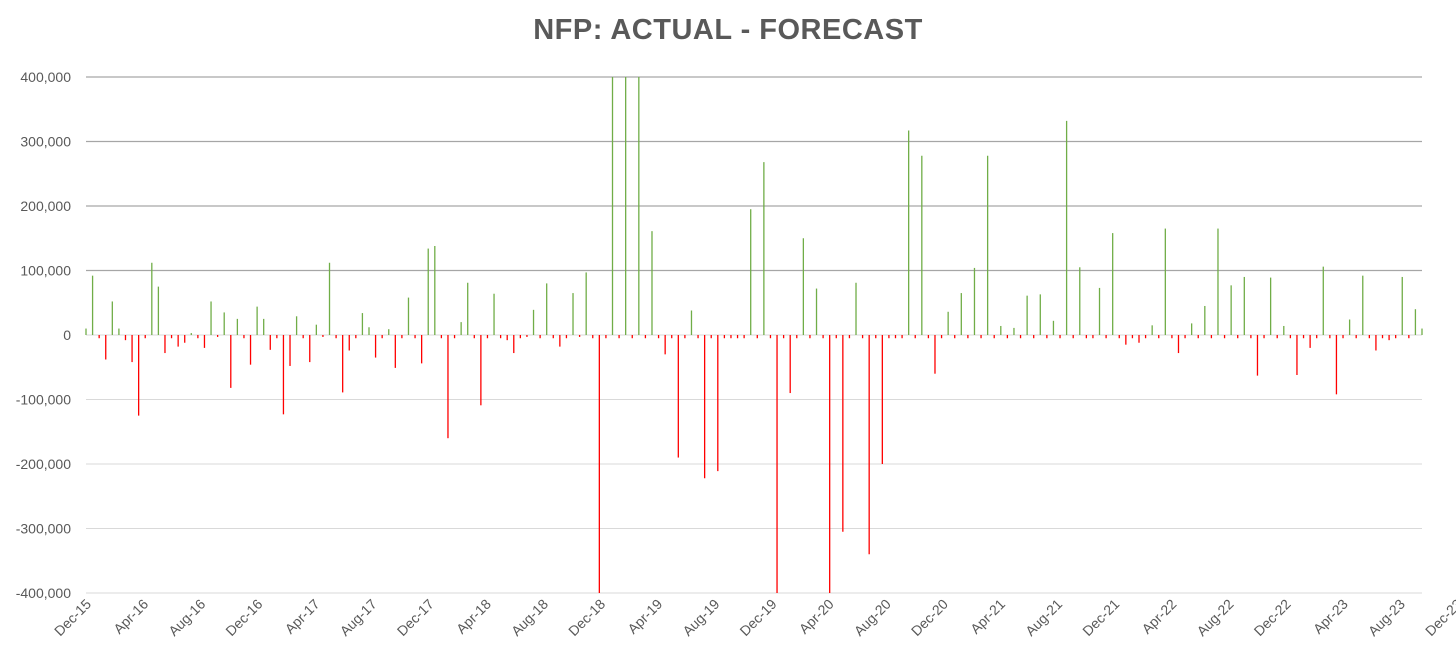  I want to click on x-tick-label: Dec-23, so click(1439, 617).